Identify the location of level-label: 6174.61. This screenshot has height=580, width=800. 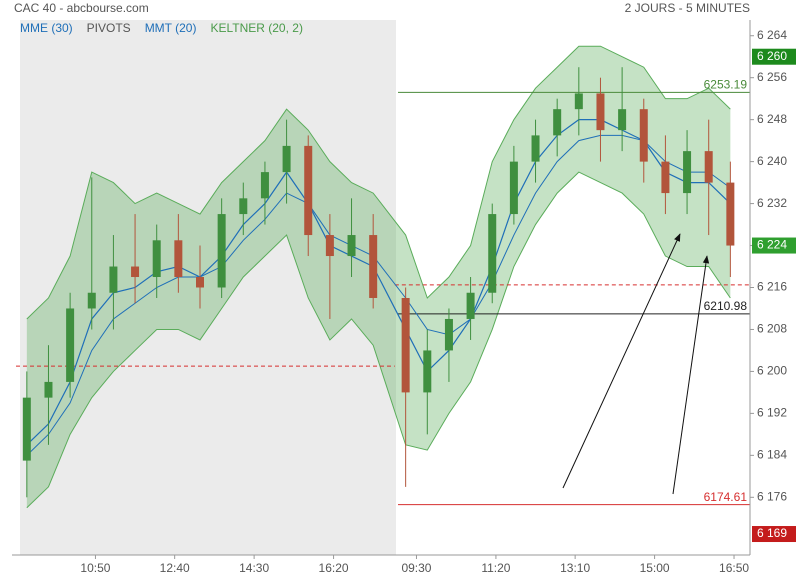
(726, 497).